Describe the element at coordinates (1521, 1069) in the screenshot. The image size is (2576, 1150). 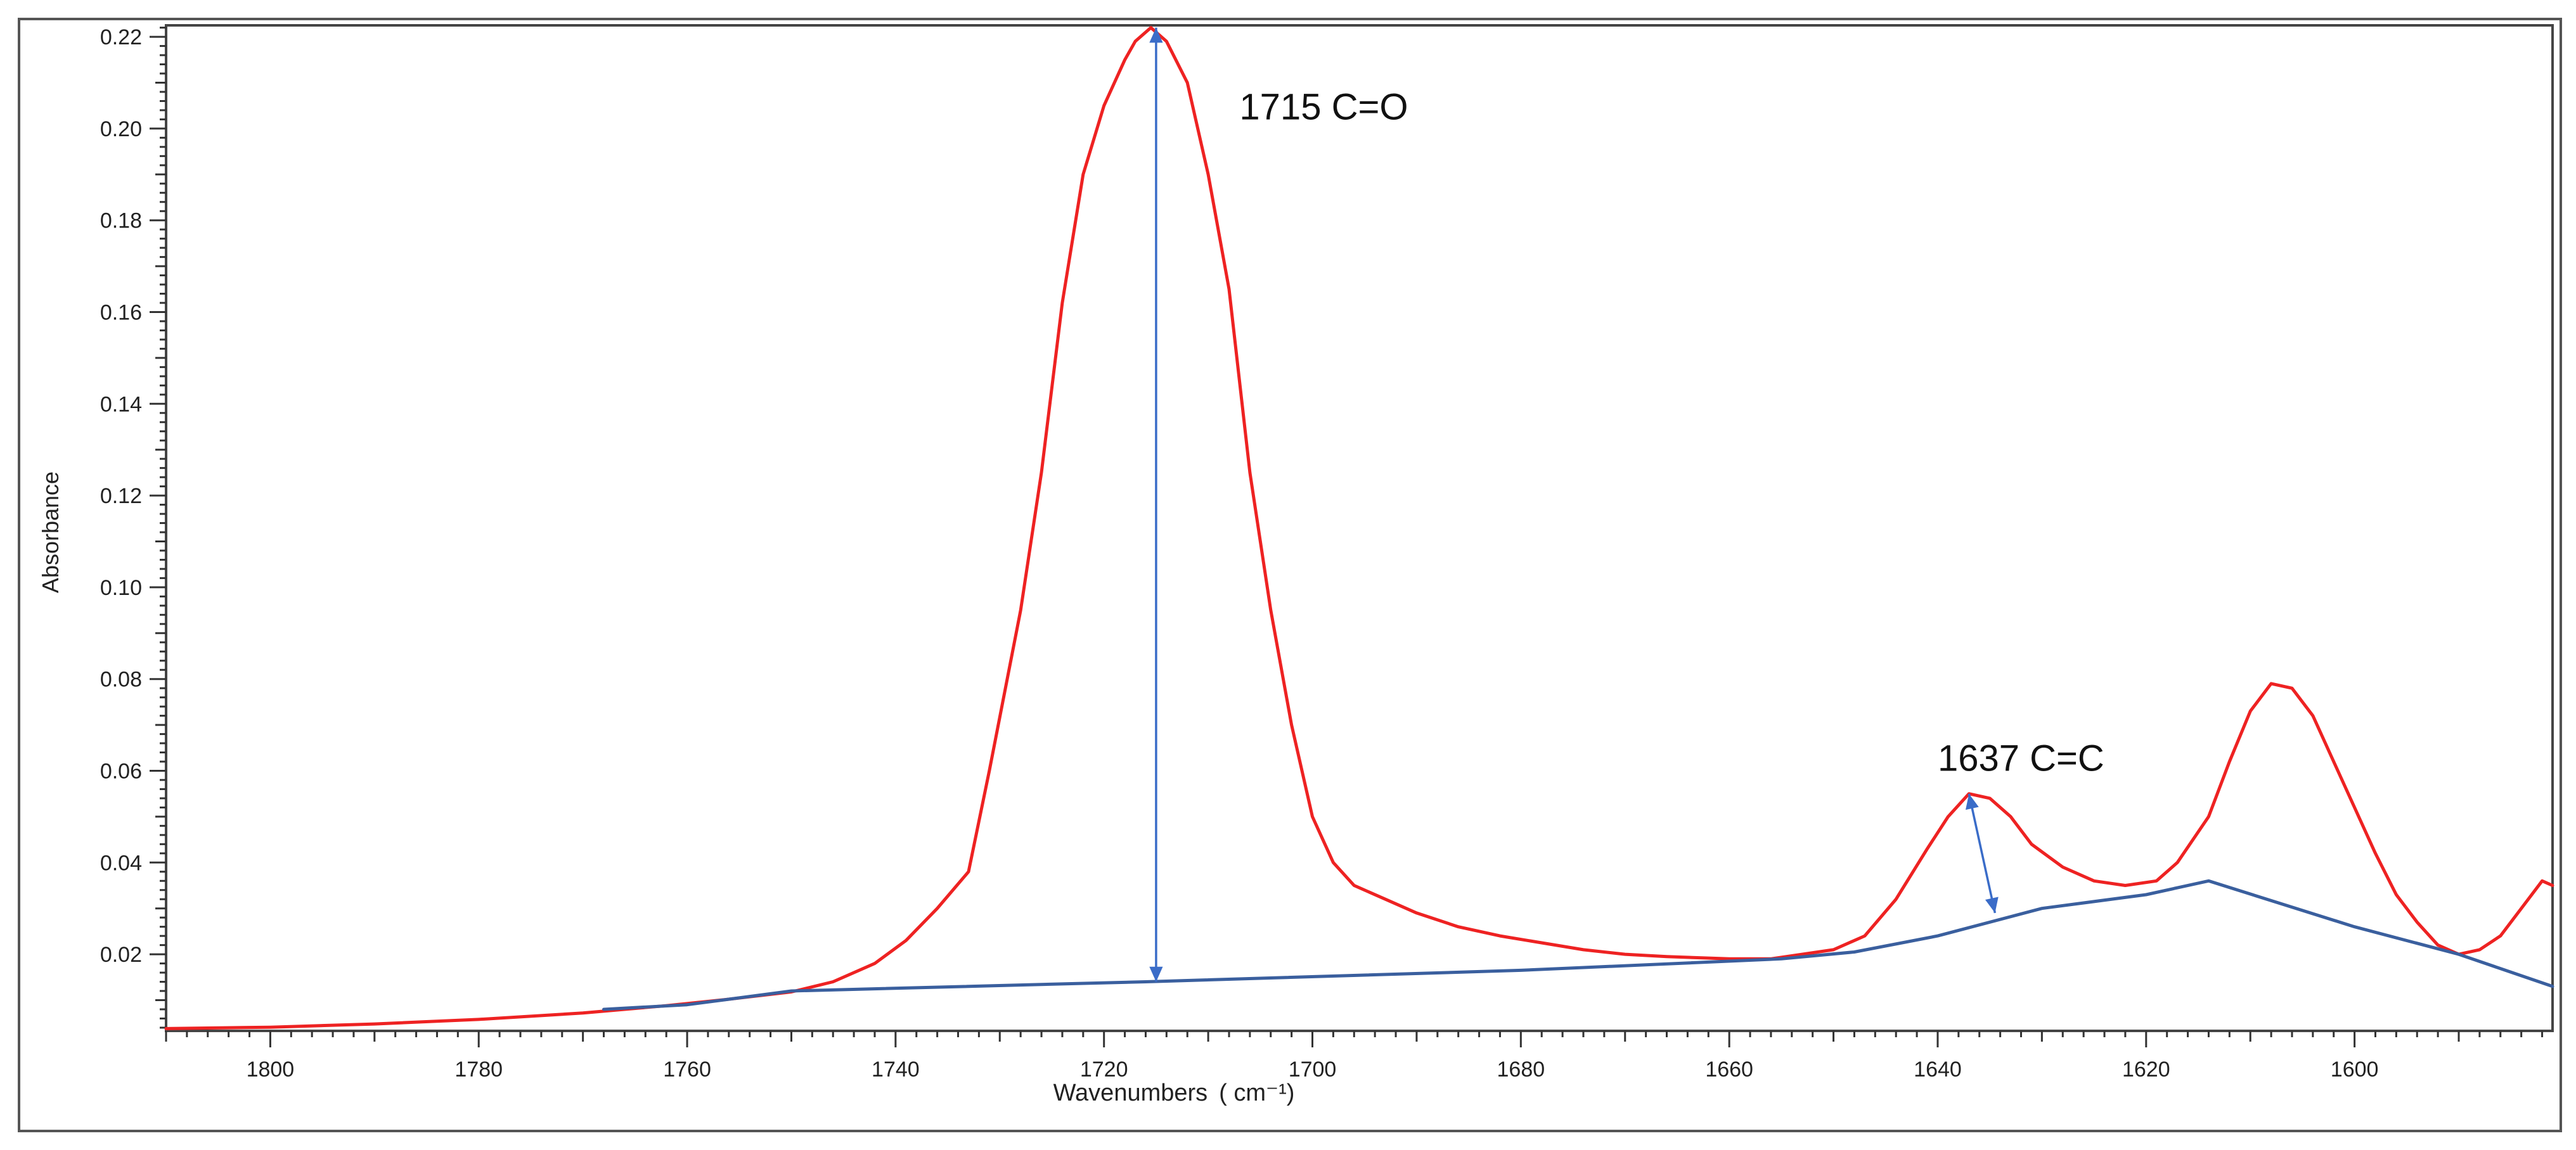
I see `x-tick-label: 1680` at that location.